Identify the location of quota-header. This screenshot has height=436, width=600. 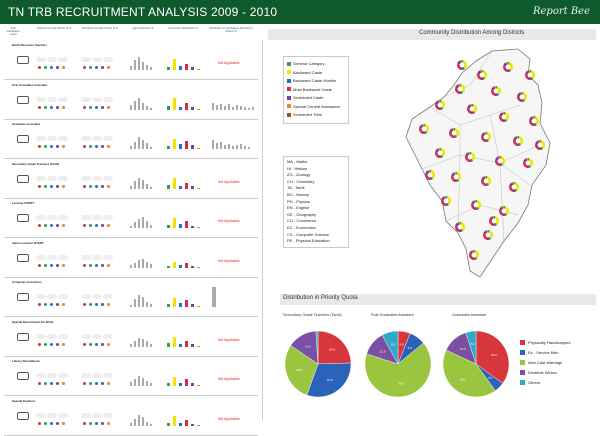
(438, 299).